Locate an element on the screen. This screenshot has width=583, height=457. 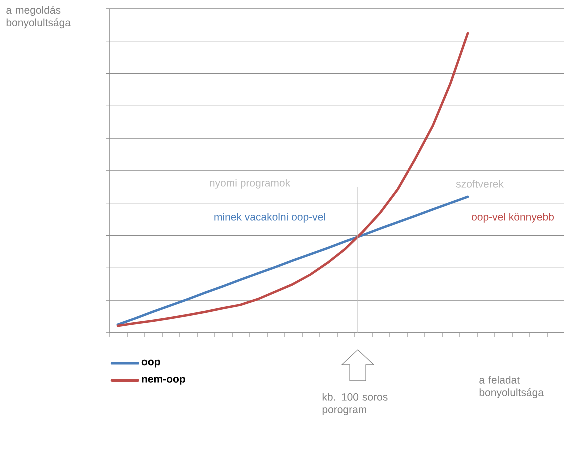
annotation: oop-vel könnyebb is located at coordinates (513, 218).